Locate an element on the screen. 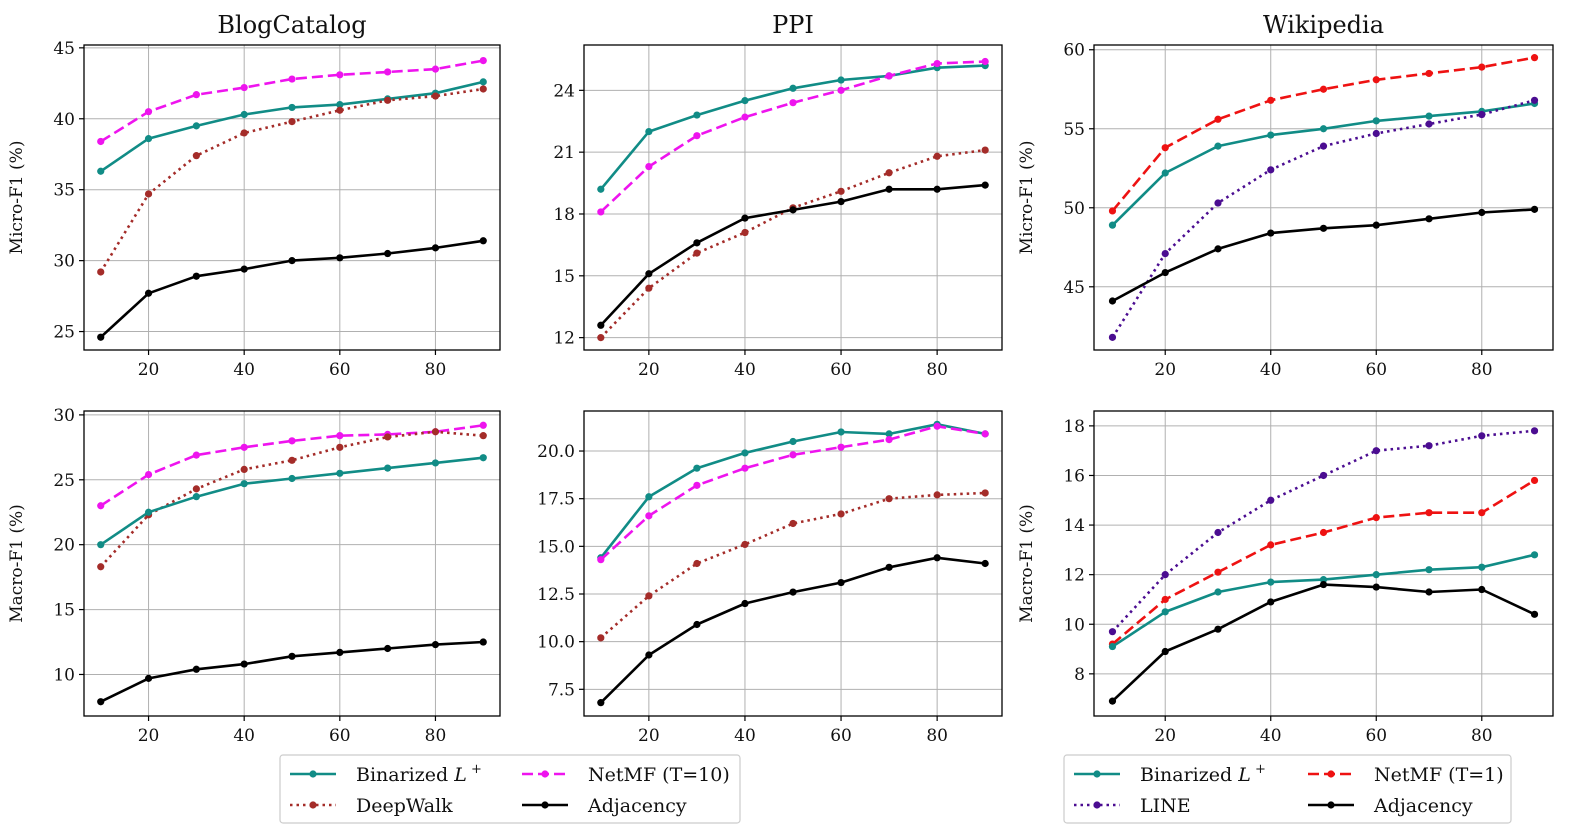 Image resolution: width=1575 pixels, height=837 pixels. series-binarized-l is located at coordinates (793, 127).